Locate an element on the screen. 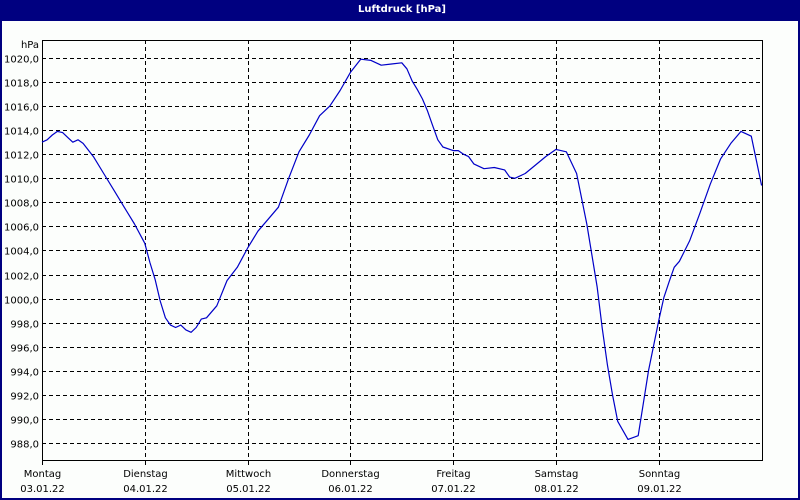 The image size is (800, 500). y-tick-label: 996,0 is located at coordinates (24, 349).